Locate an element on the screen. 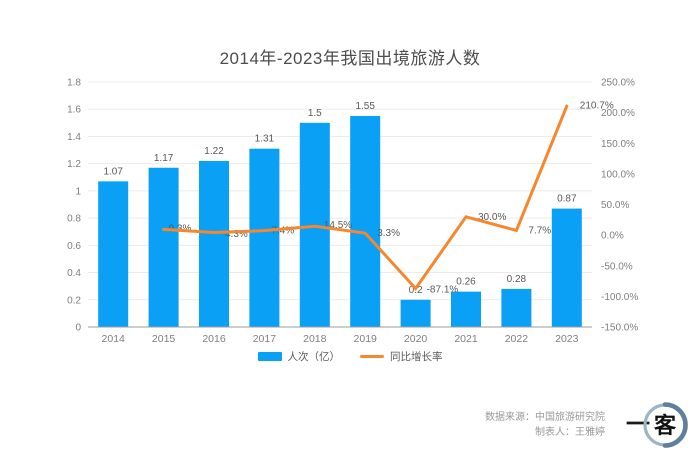  left-axis-tick-label: 0.6 is located at coordinates (74, 246).